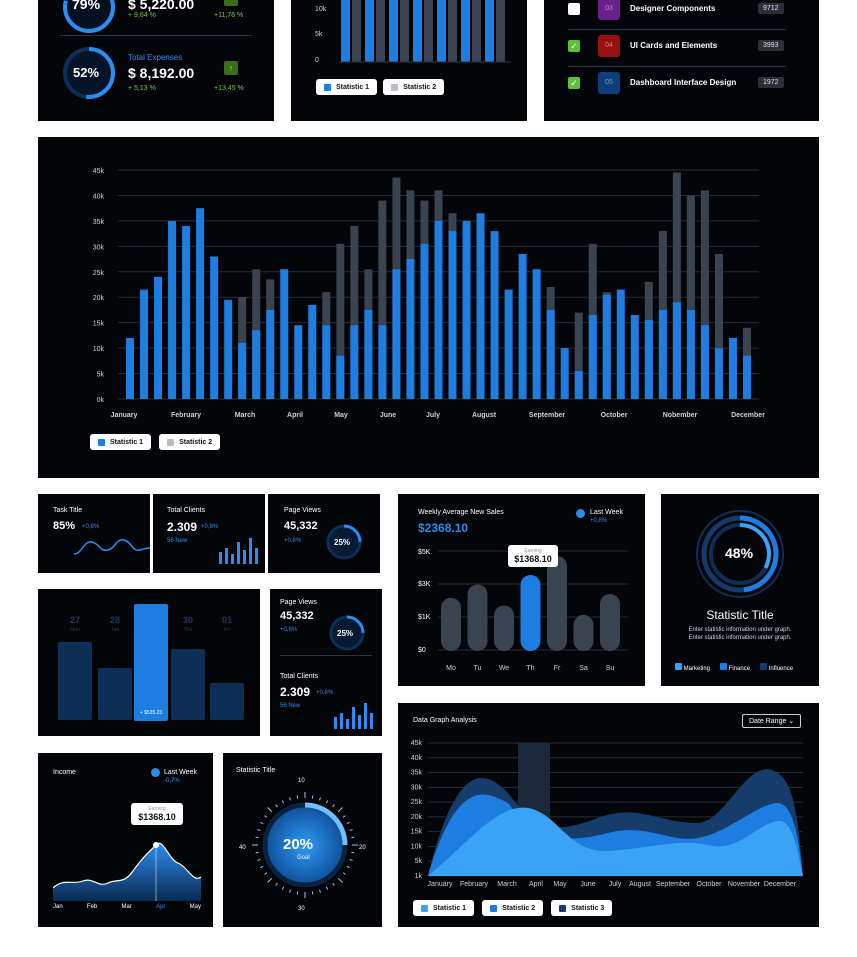 Image resolution: width=857 pixels, height=957 pixels. I want to click on task-row: ✓ 04 UI Cards and Elements 3993, so click(677, 51).